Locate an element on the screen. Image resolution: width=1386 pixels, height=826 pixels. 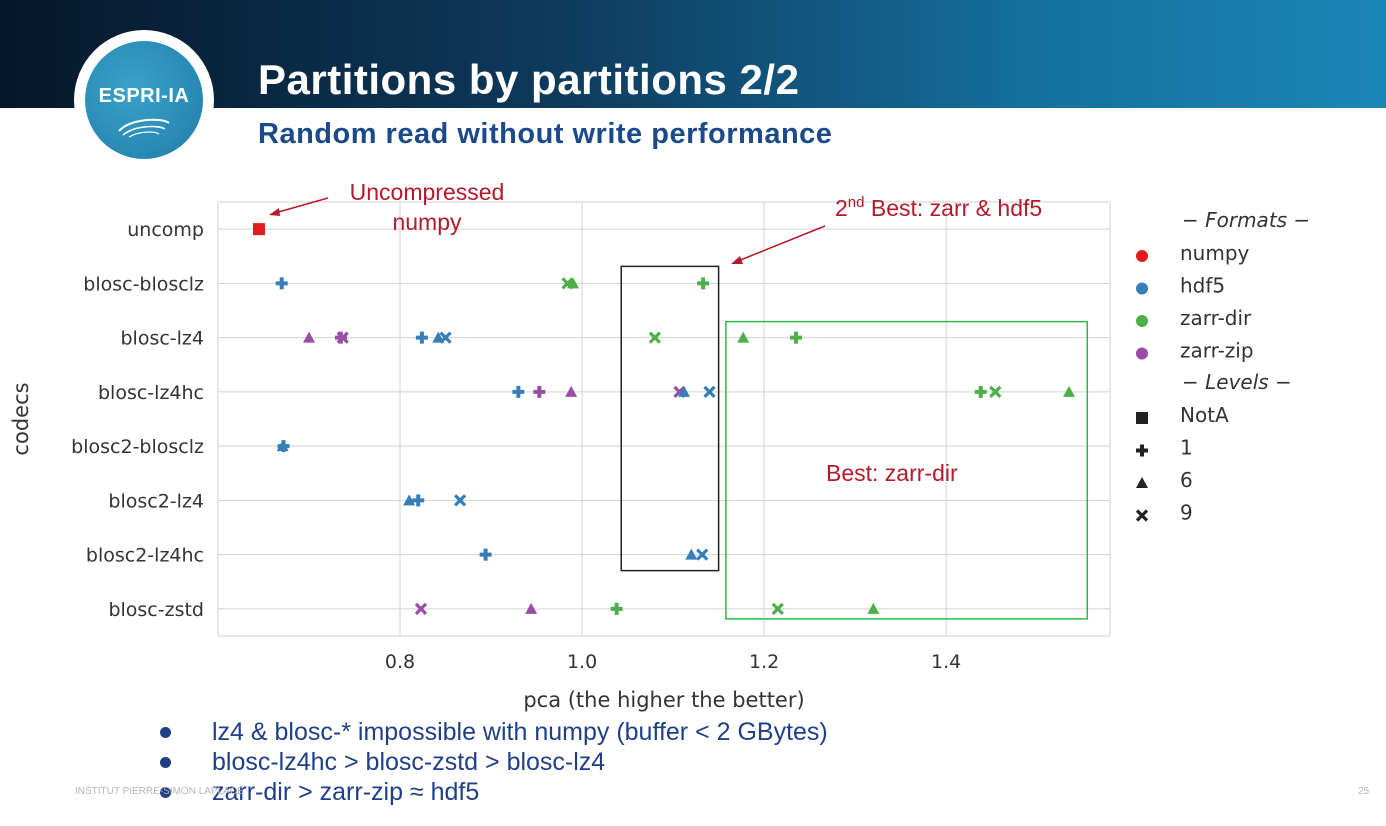
legend-item-label: zarr-zip is located at coordinates (1217, 351).